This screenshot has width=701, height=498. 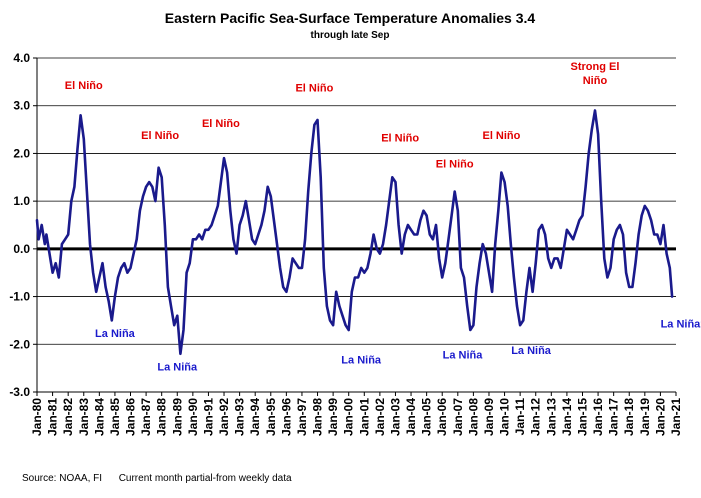 I want to click on x-tick-label: Jan-81, so click(x=53, y=417).